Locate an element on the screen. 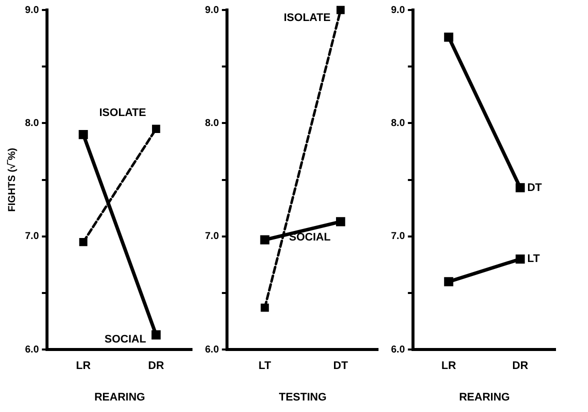 The height and width of the screenshot is (412, 588). y-axis-title: FIGHTS (√‾%) is located at coordinates (12, 180).